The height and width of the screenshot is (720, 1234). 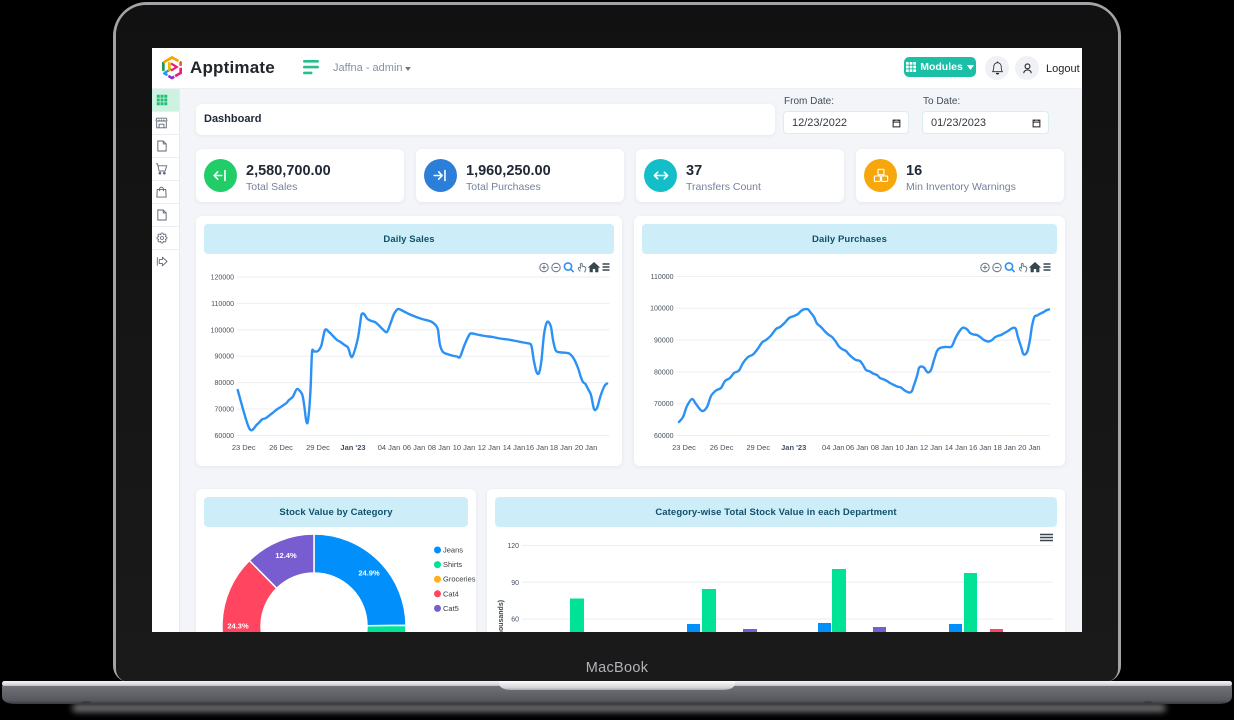 I want to click on svg-text: 60, so click(x=515, y=620).